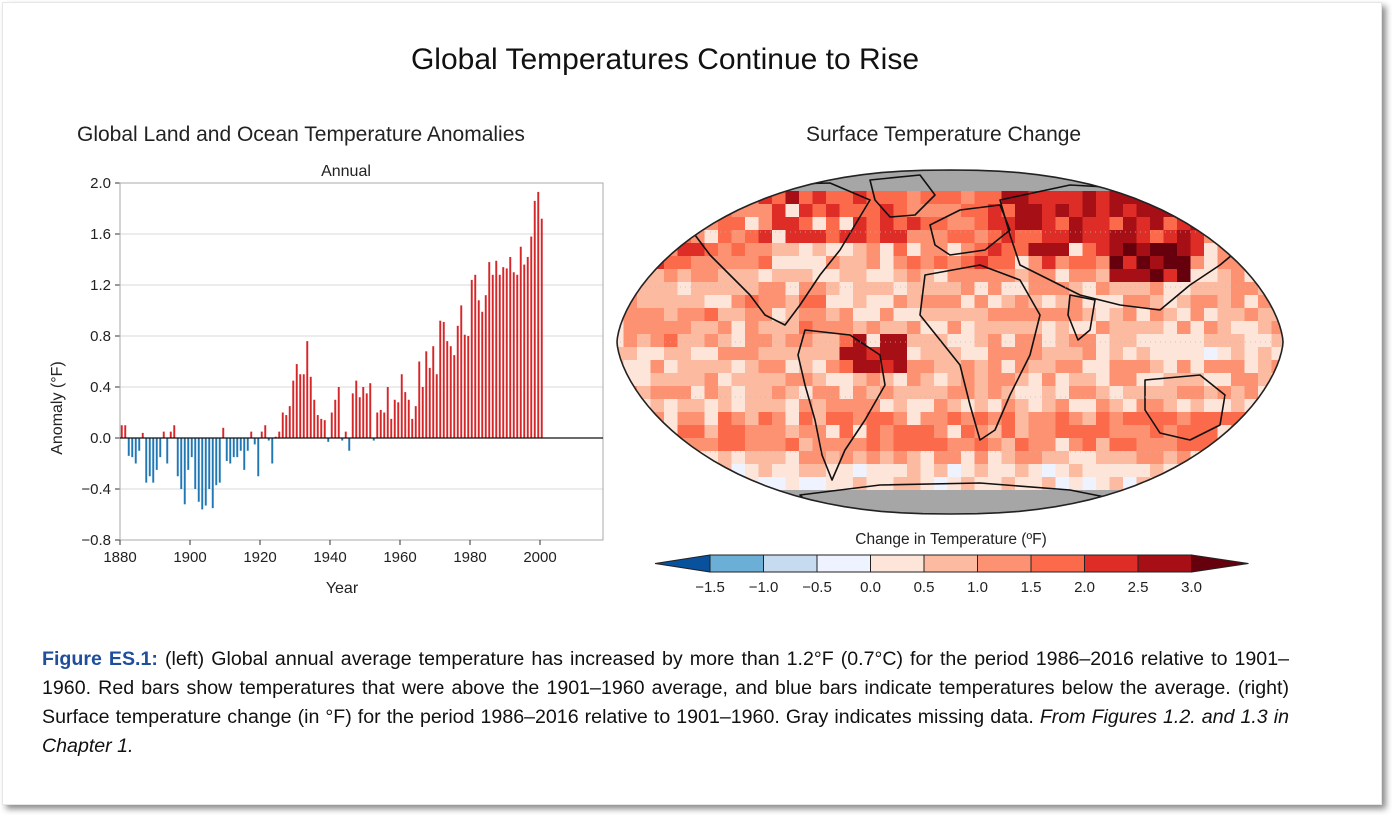 Image resolution: width=1392 pixels, height=815 pixels. Describe the element at coordinates (478, 369) in the screenshot. I see `bar-1982` at that location.